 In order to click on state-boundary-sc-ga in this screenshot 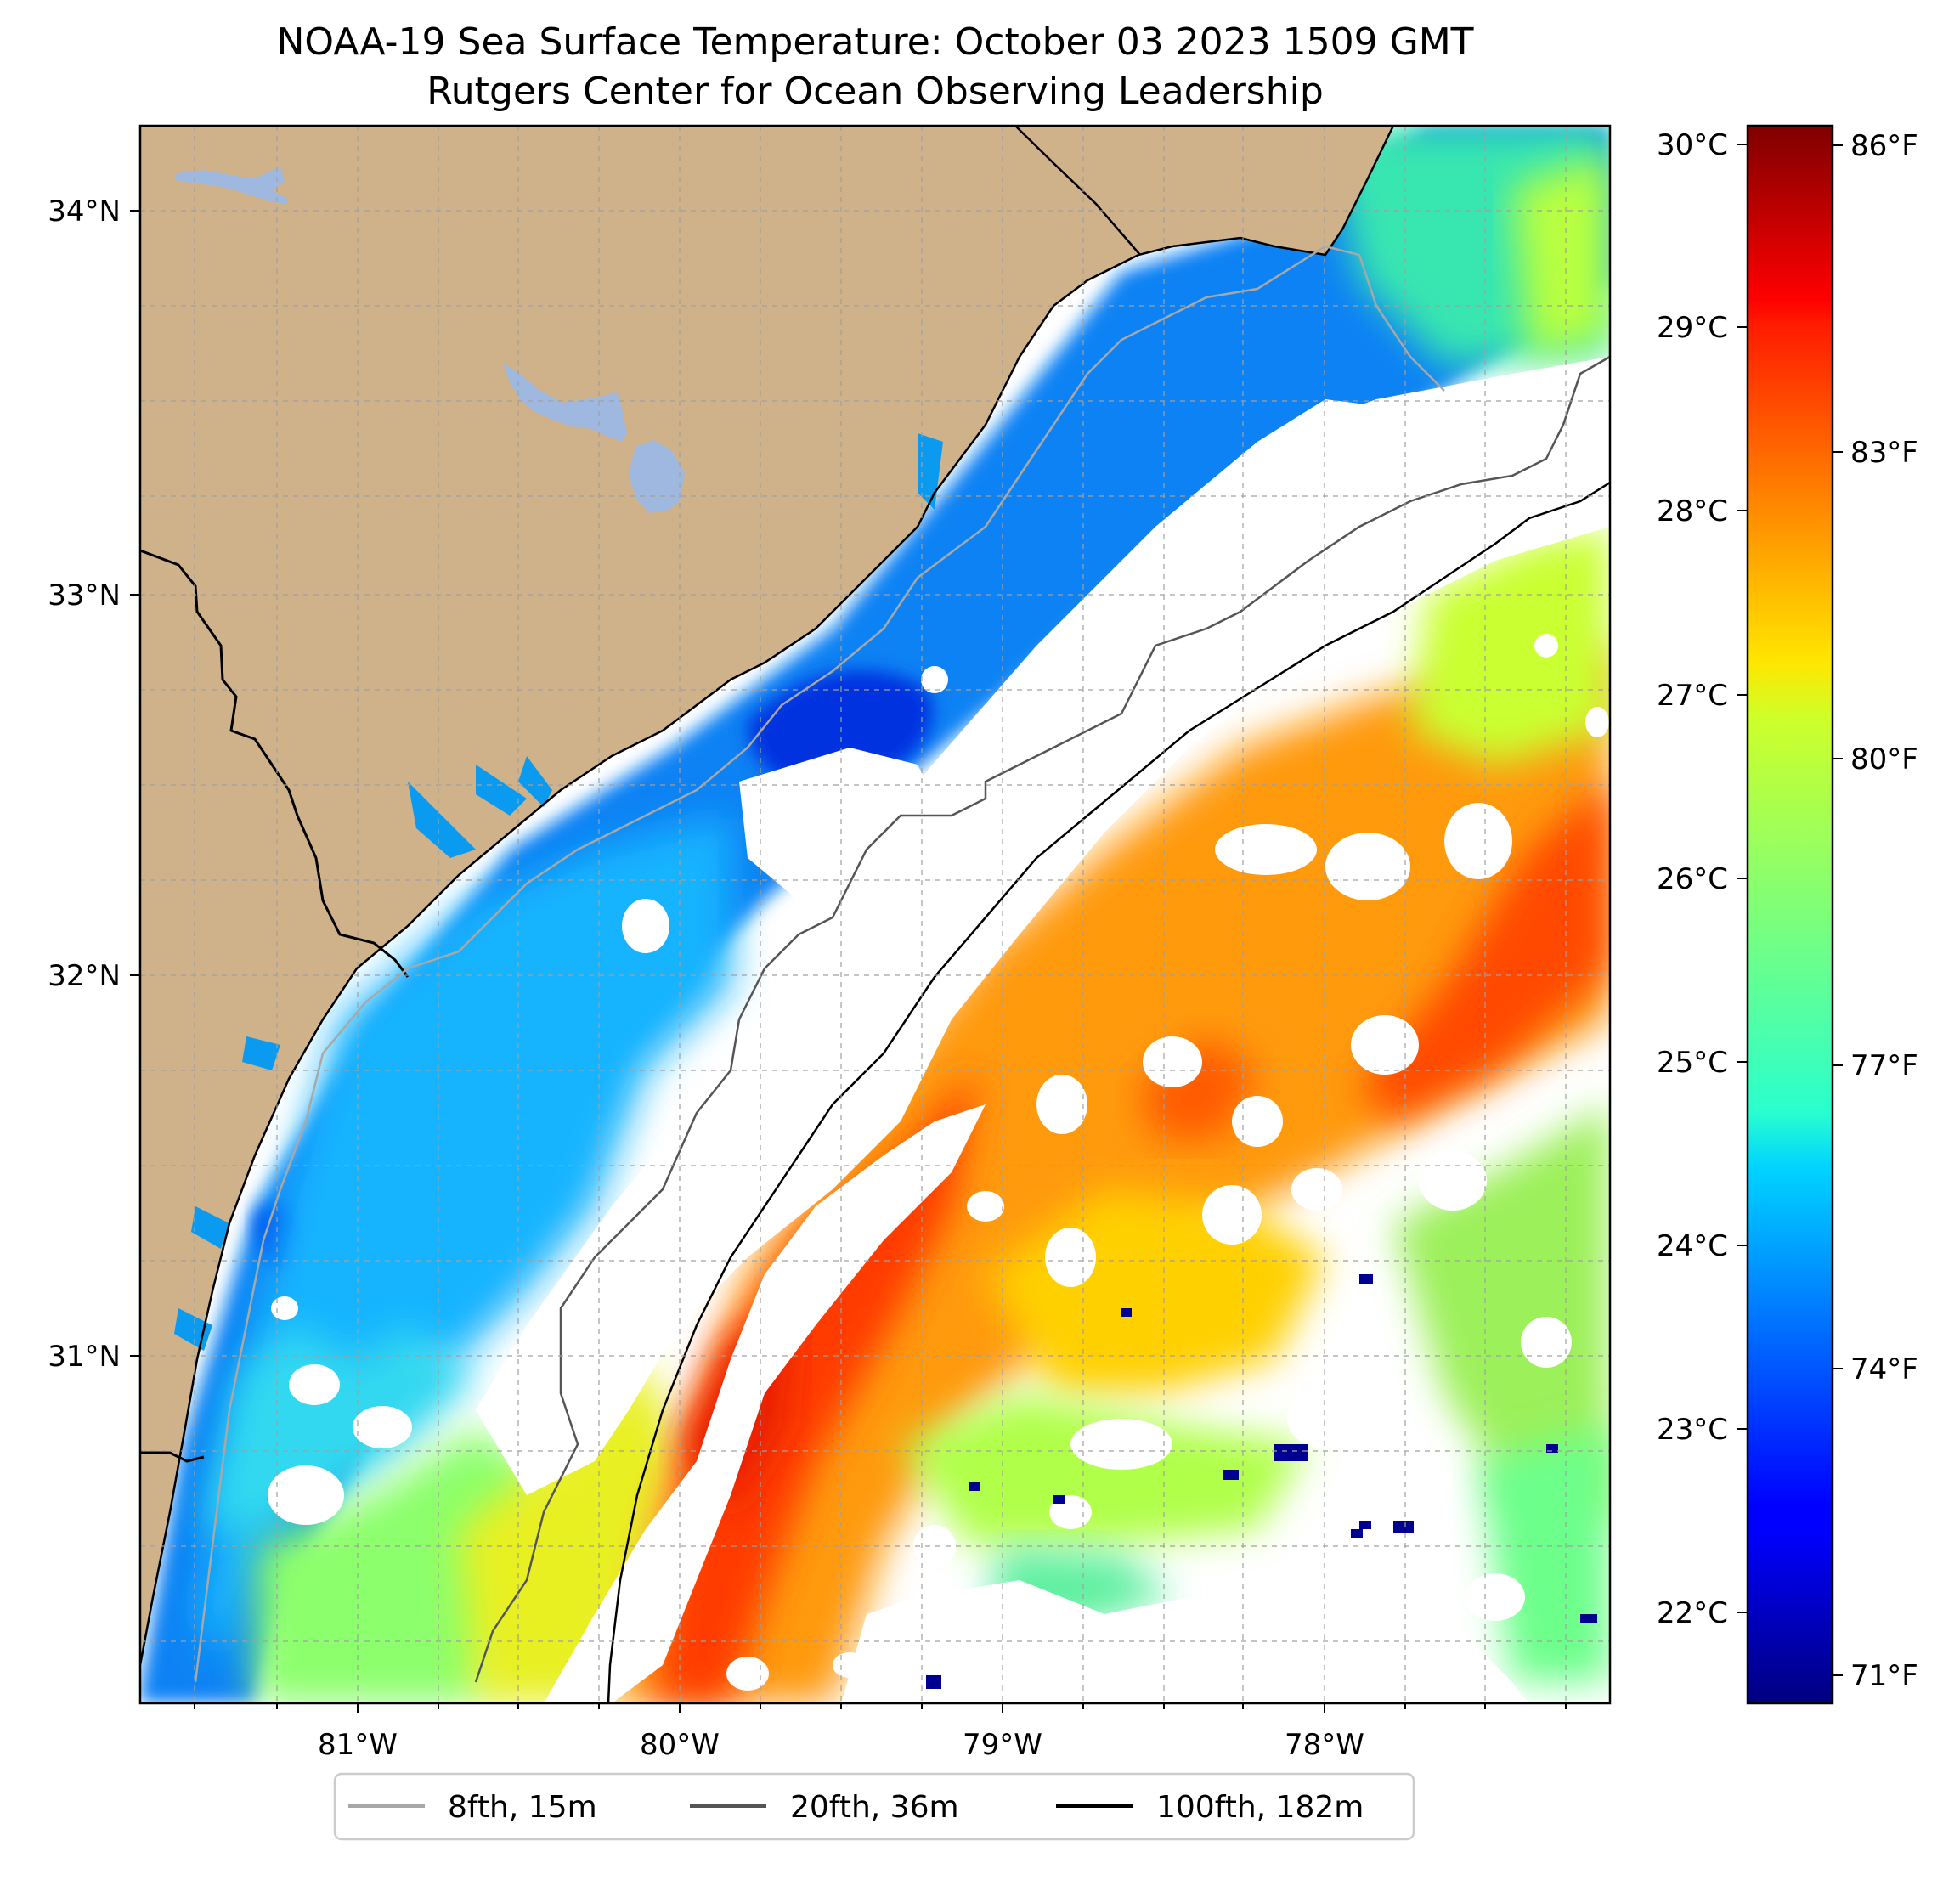, I will do `click(275, 764)`.